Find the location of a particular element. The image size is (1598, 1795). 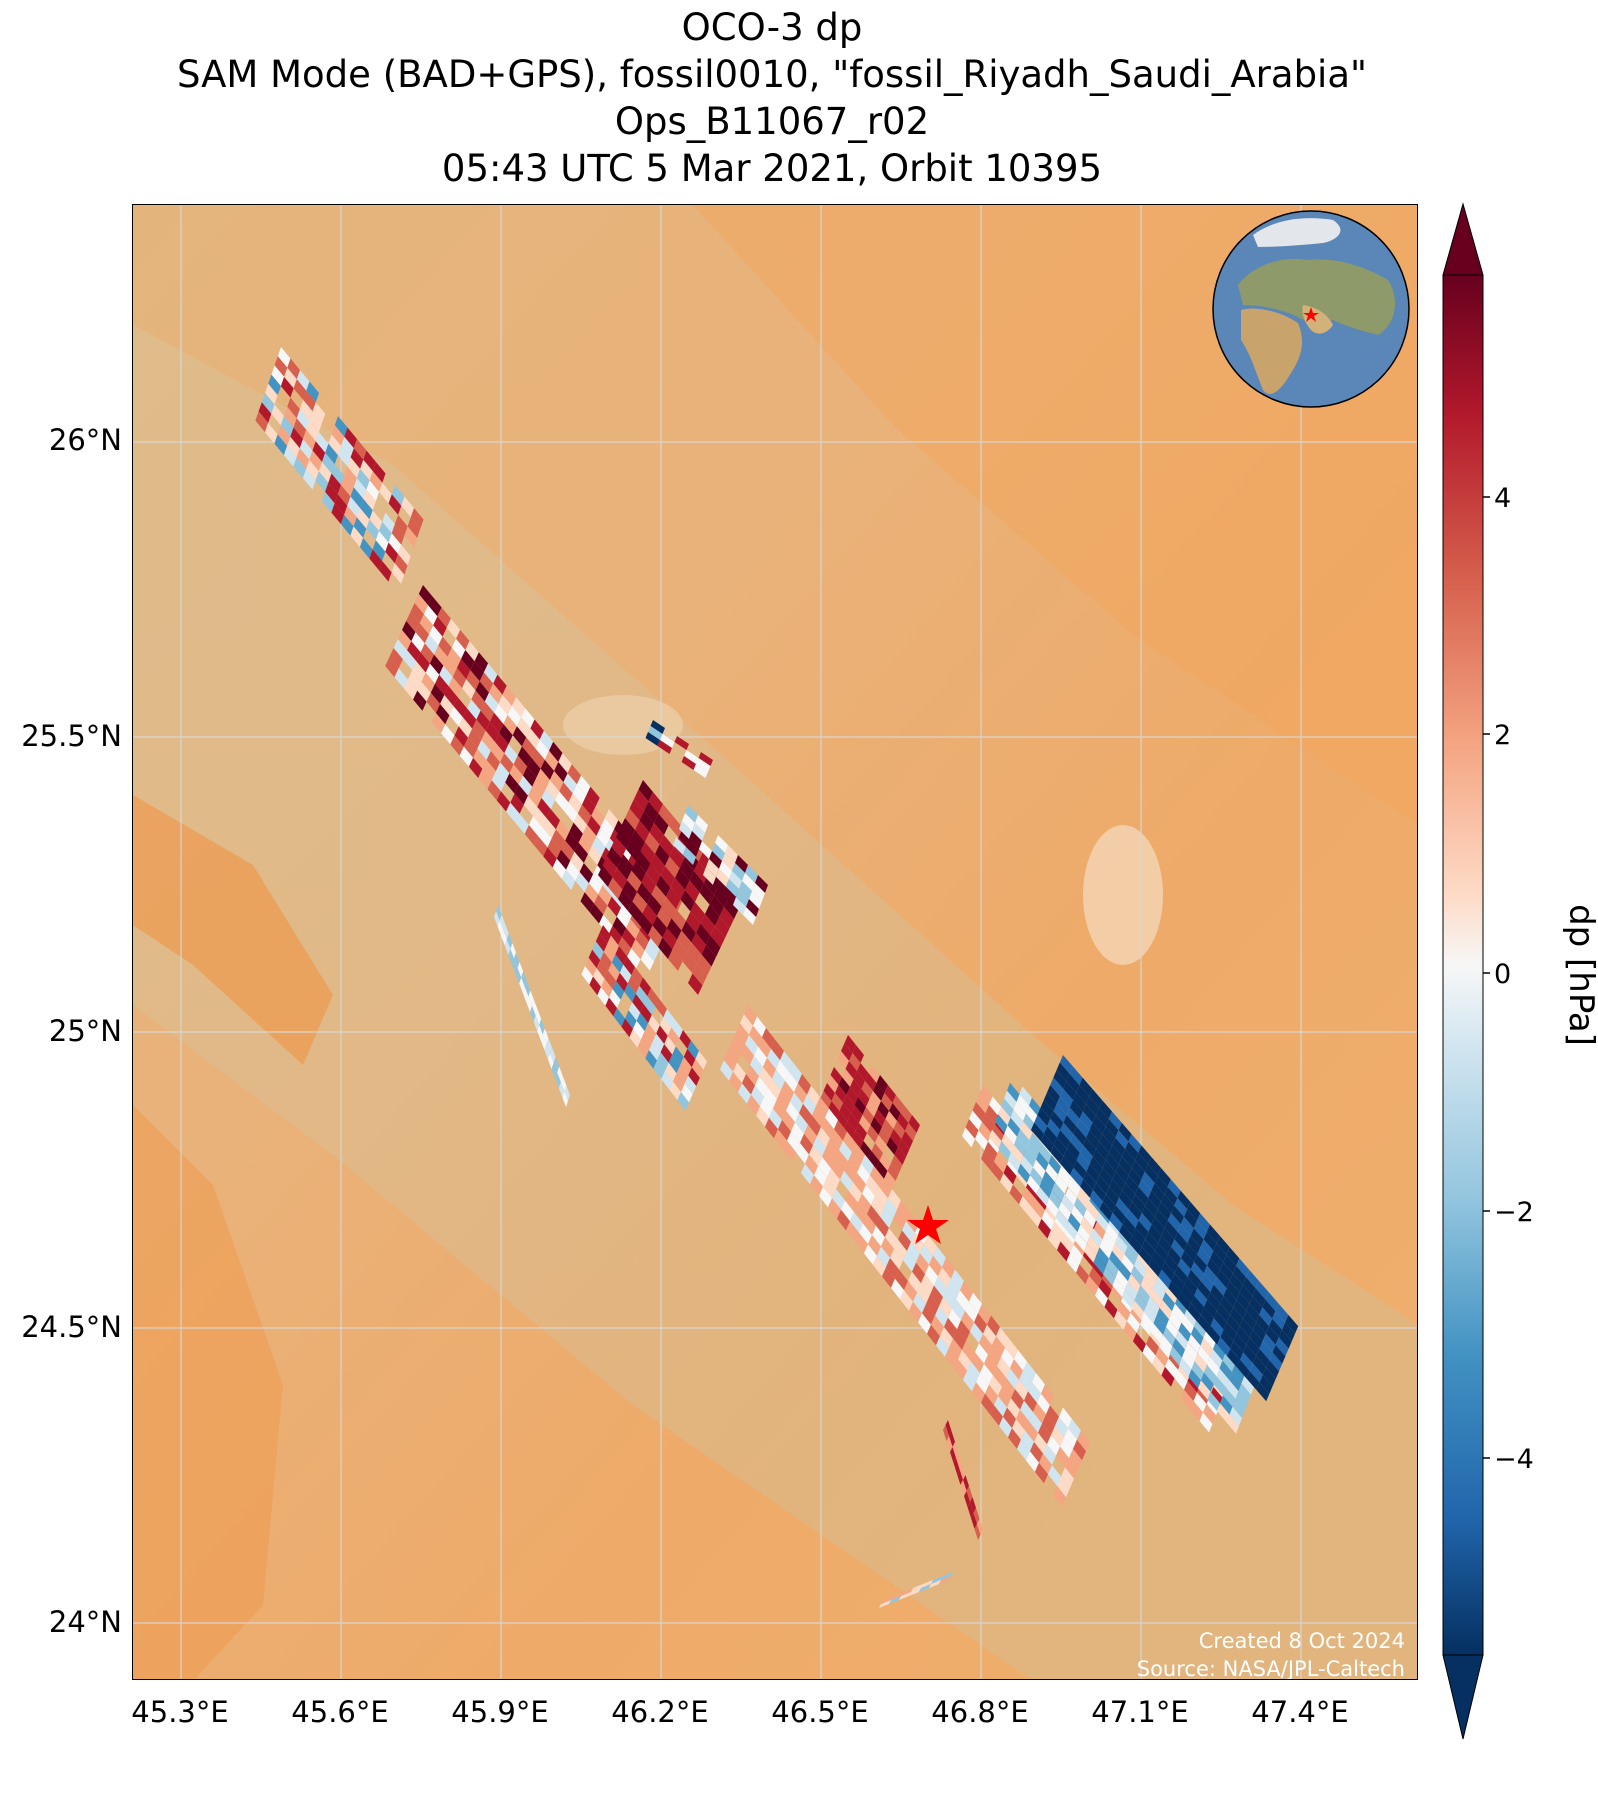

colorbar-tick: 0 is located at coordinates (1502, 974).